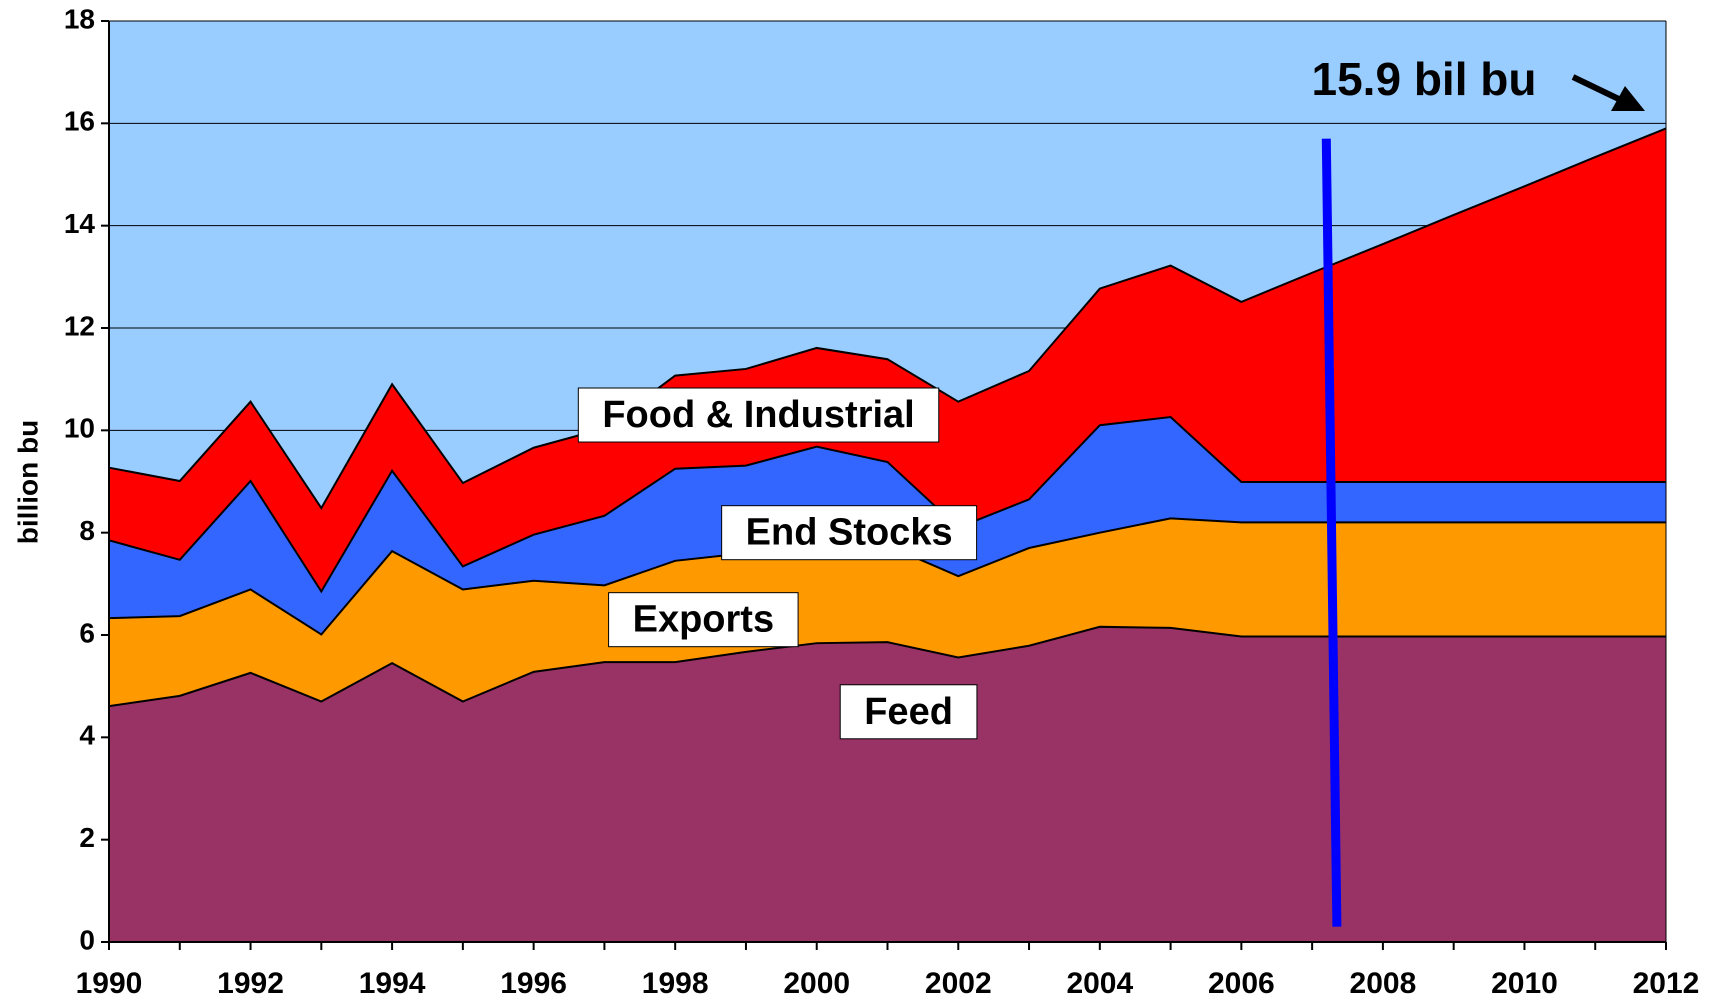 The image size is (1714, 1007). Describe the element at coordinates (1424, 79) in the screenshot. I see `annotation: 15.9 bil bu` at that location.